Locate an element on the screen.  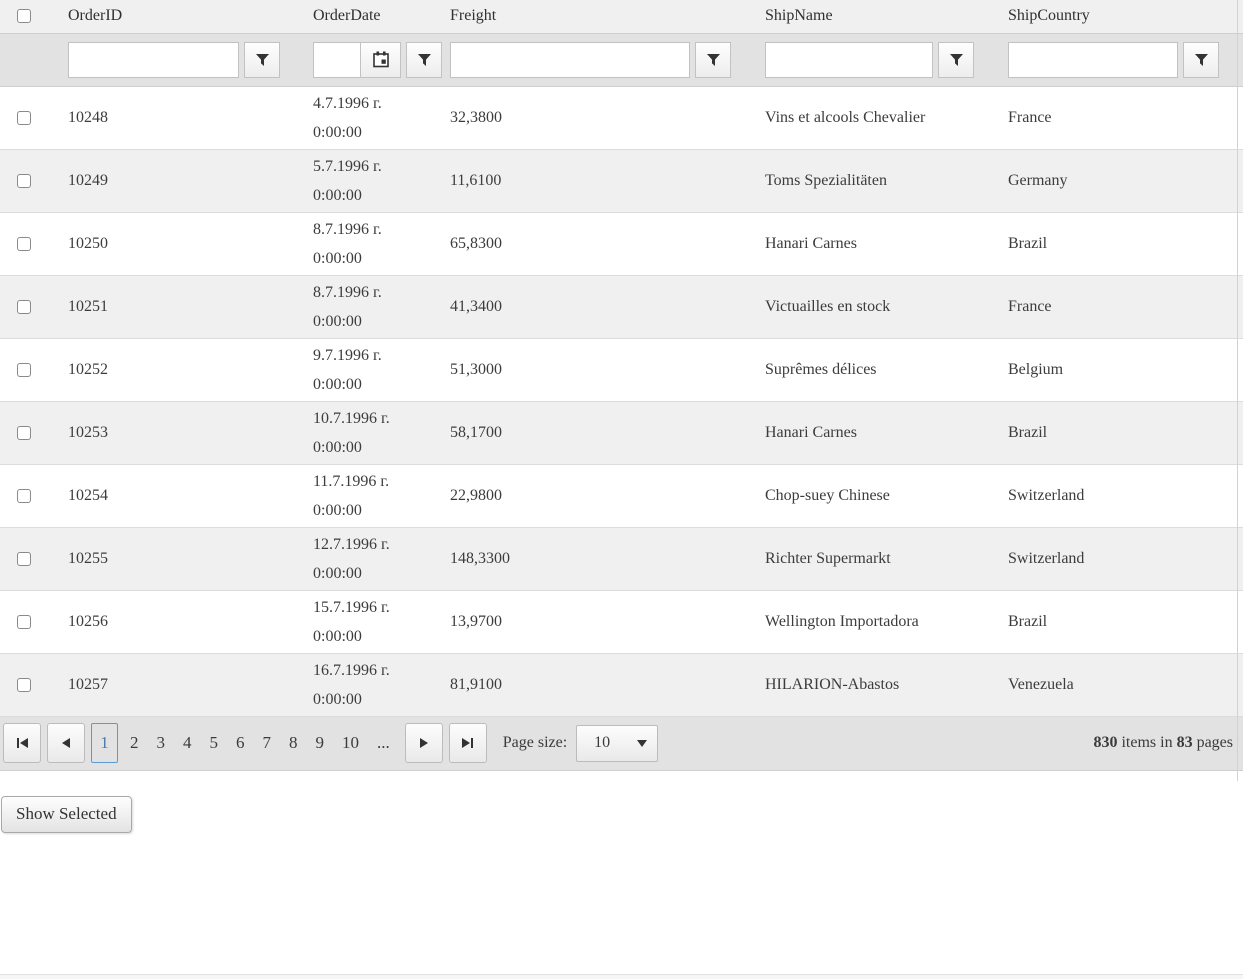
pager-page-7: 7 is located at coordinates (267, 742).